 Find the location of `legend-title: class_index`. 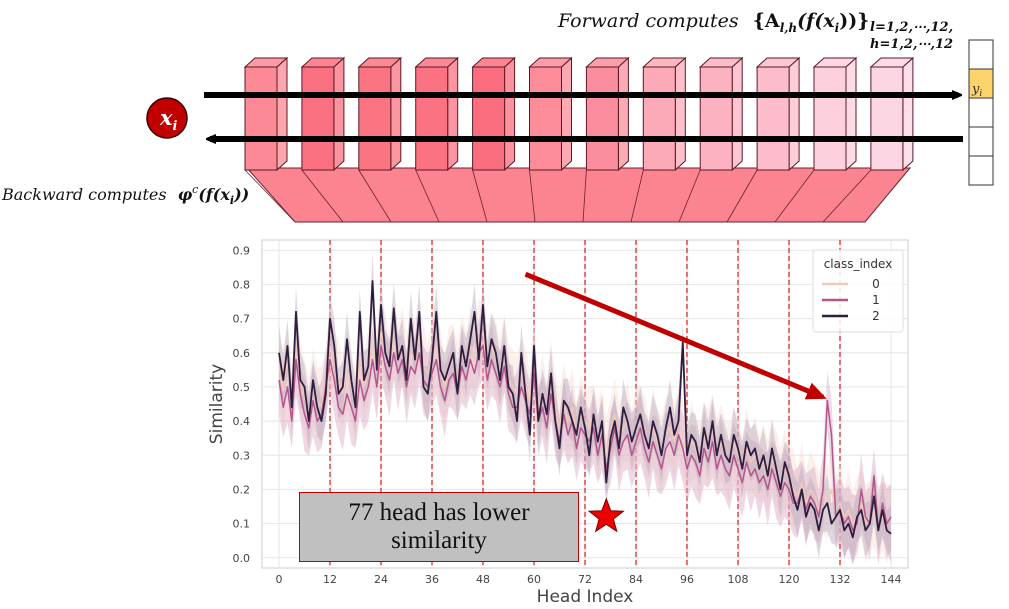

legend-title: class_index is located at coordinates (858, 264).